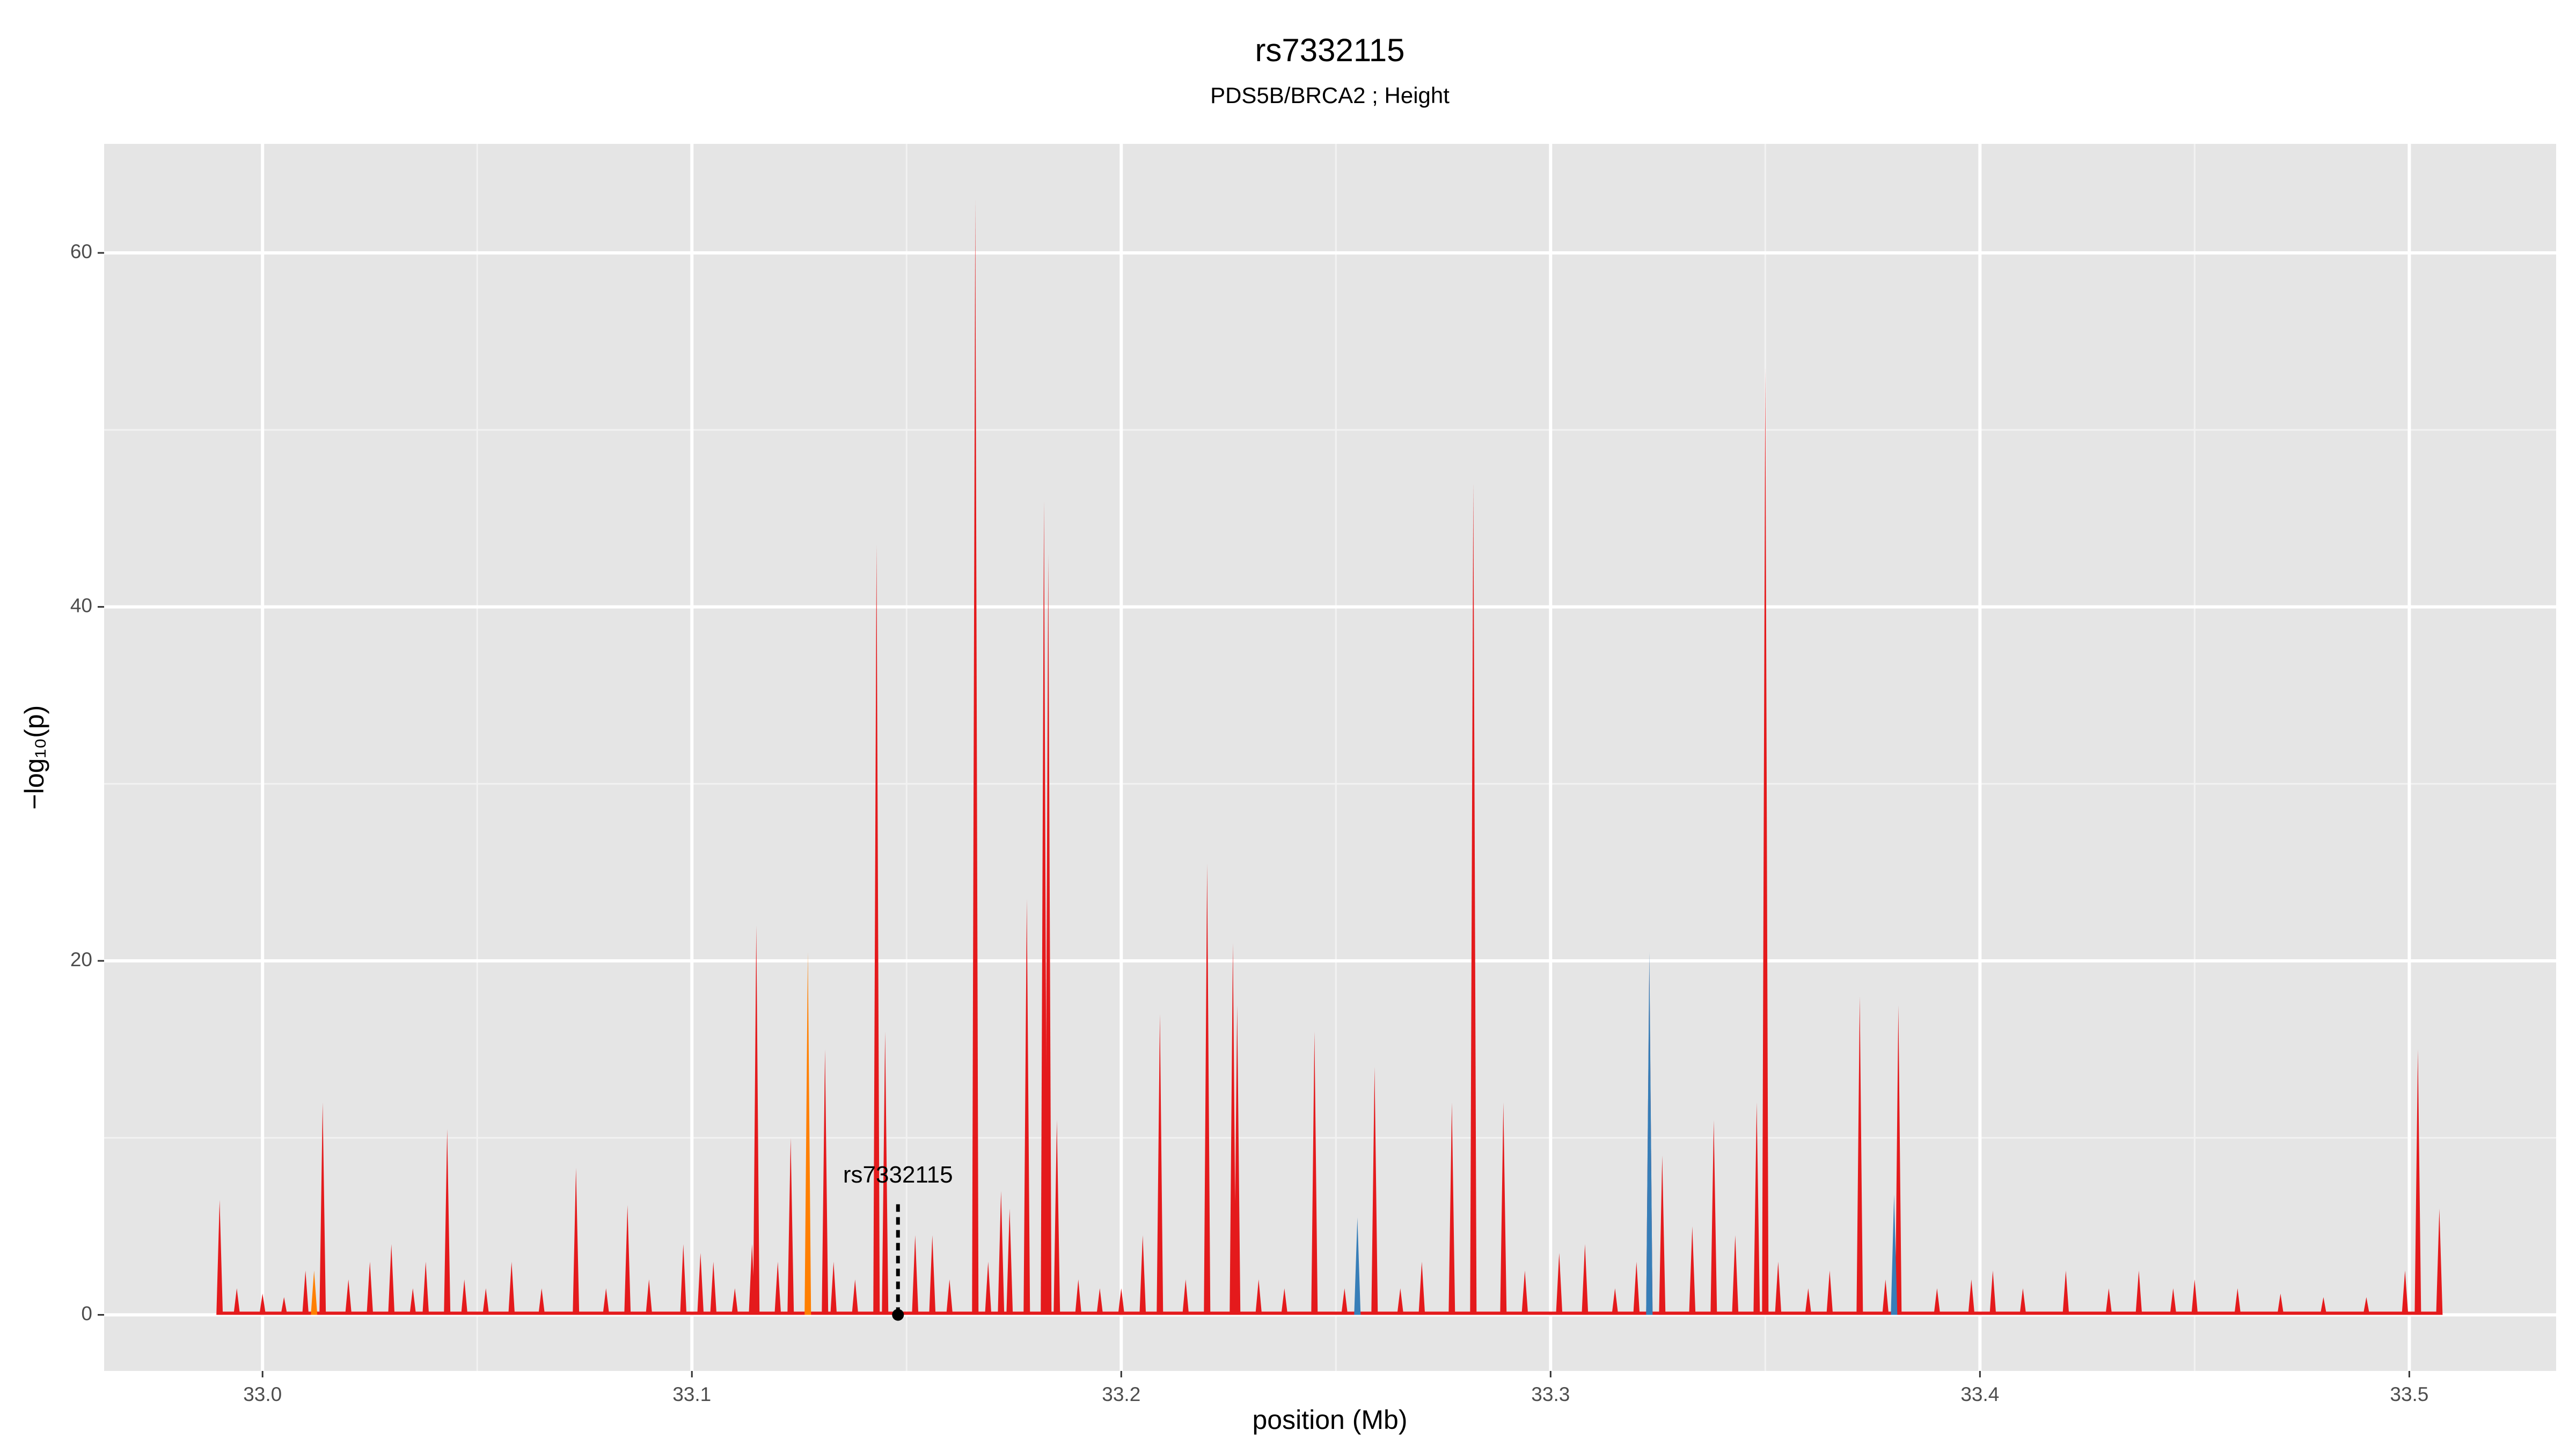 This screenshot has width=2576, height=1452. What do you see at coordinates (1329, 50) in the screenshot?
I see `chart-title: rs7332115` at bounding box center [1329, 50].